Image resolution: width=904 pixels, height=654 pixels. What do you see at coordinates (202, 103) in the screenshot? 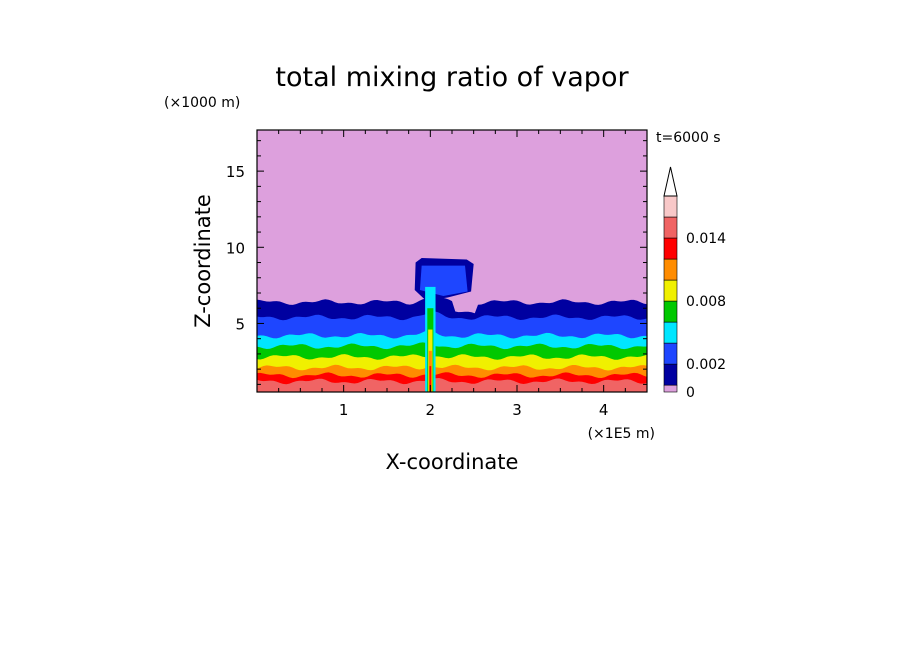
I see `y-unit-label: (×1000 m)` at bounding box center [202, 103].